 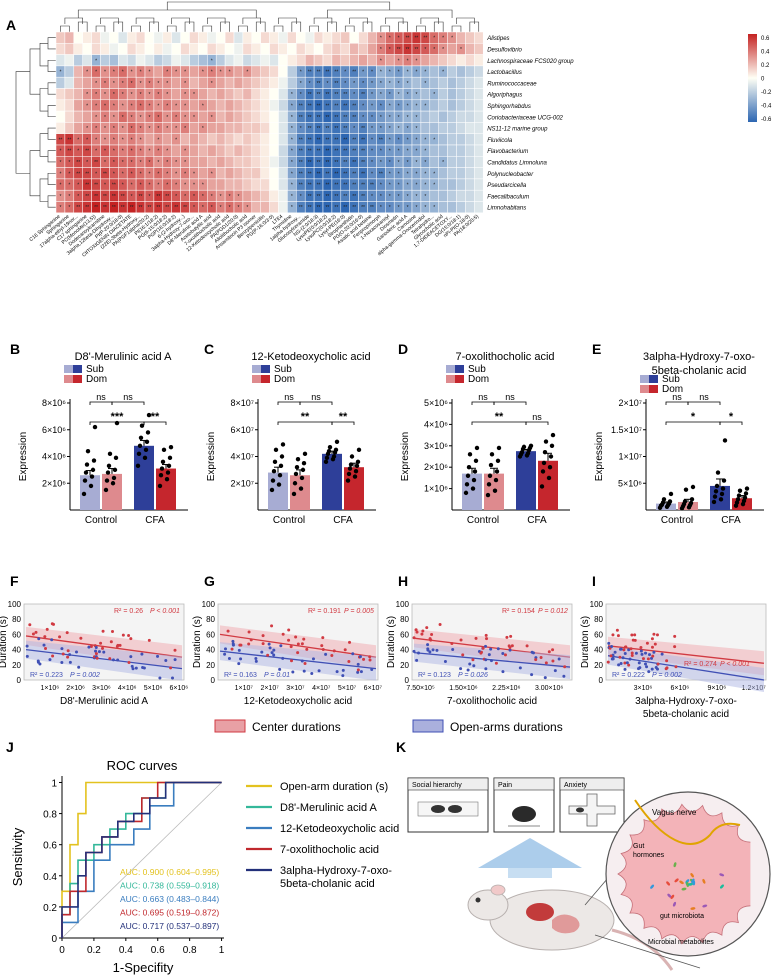 What do you see at coordinates (141, 859) in the screenshot?
I see `roc-curve` at bounding box center [141, 859].